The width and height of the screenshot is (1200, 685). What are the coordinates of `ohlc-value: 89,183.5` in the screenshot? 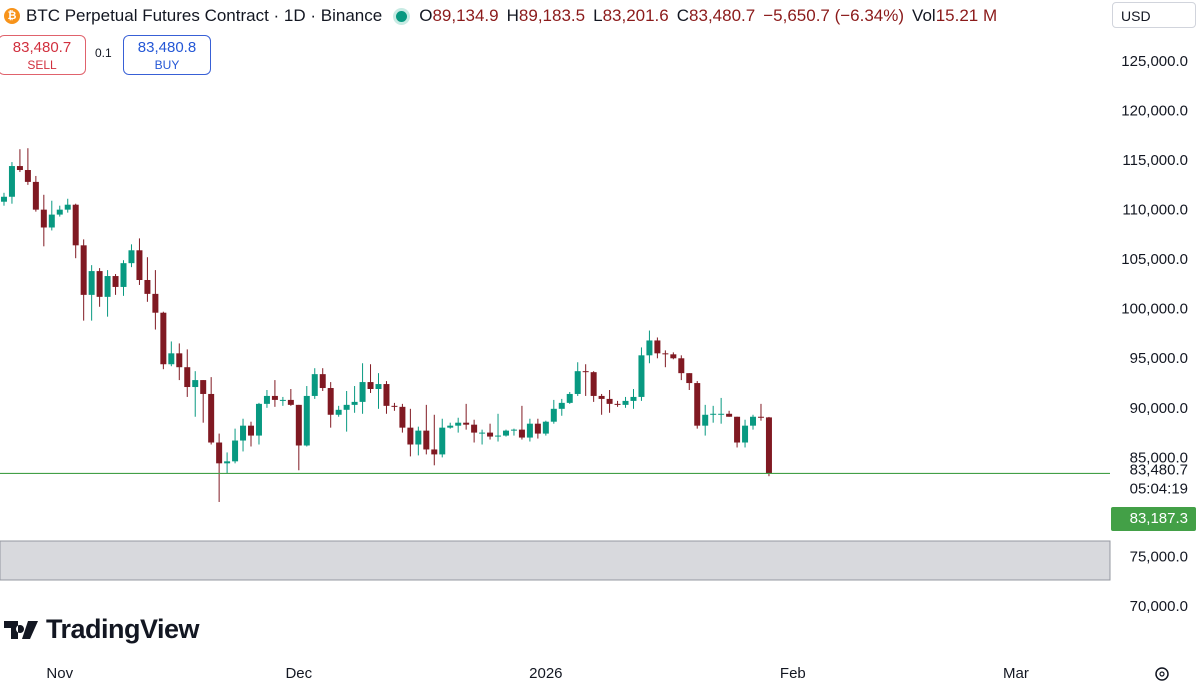 It's located at (552, 15).